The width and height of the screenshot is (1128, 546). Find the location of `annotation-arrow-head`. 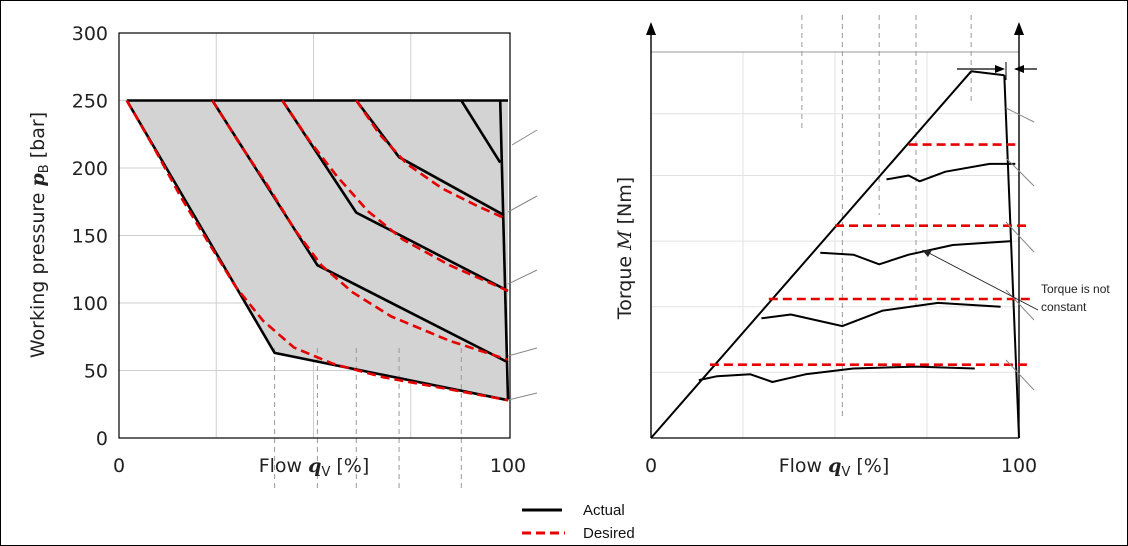

annotation-arrow-head is located at coordinates (927, 253).